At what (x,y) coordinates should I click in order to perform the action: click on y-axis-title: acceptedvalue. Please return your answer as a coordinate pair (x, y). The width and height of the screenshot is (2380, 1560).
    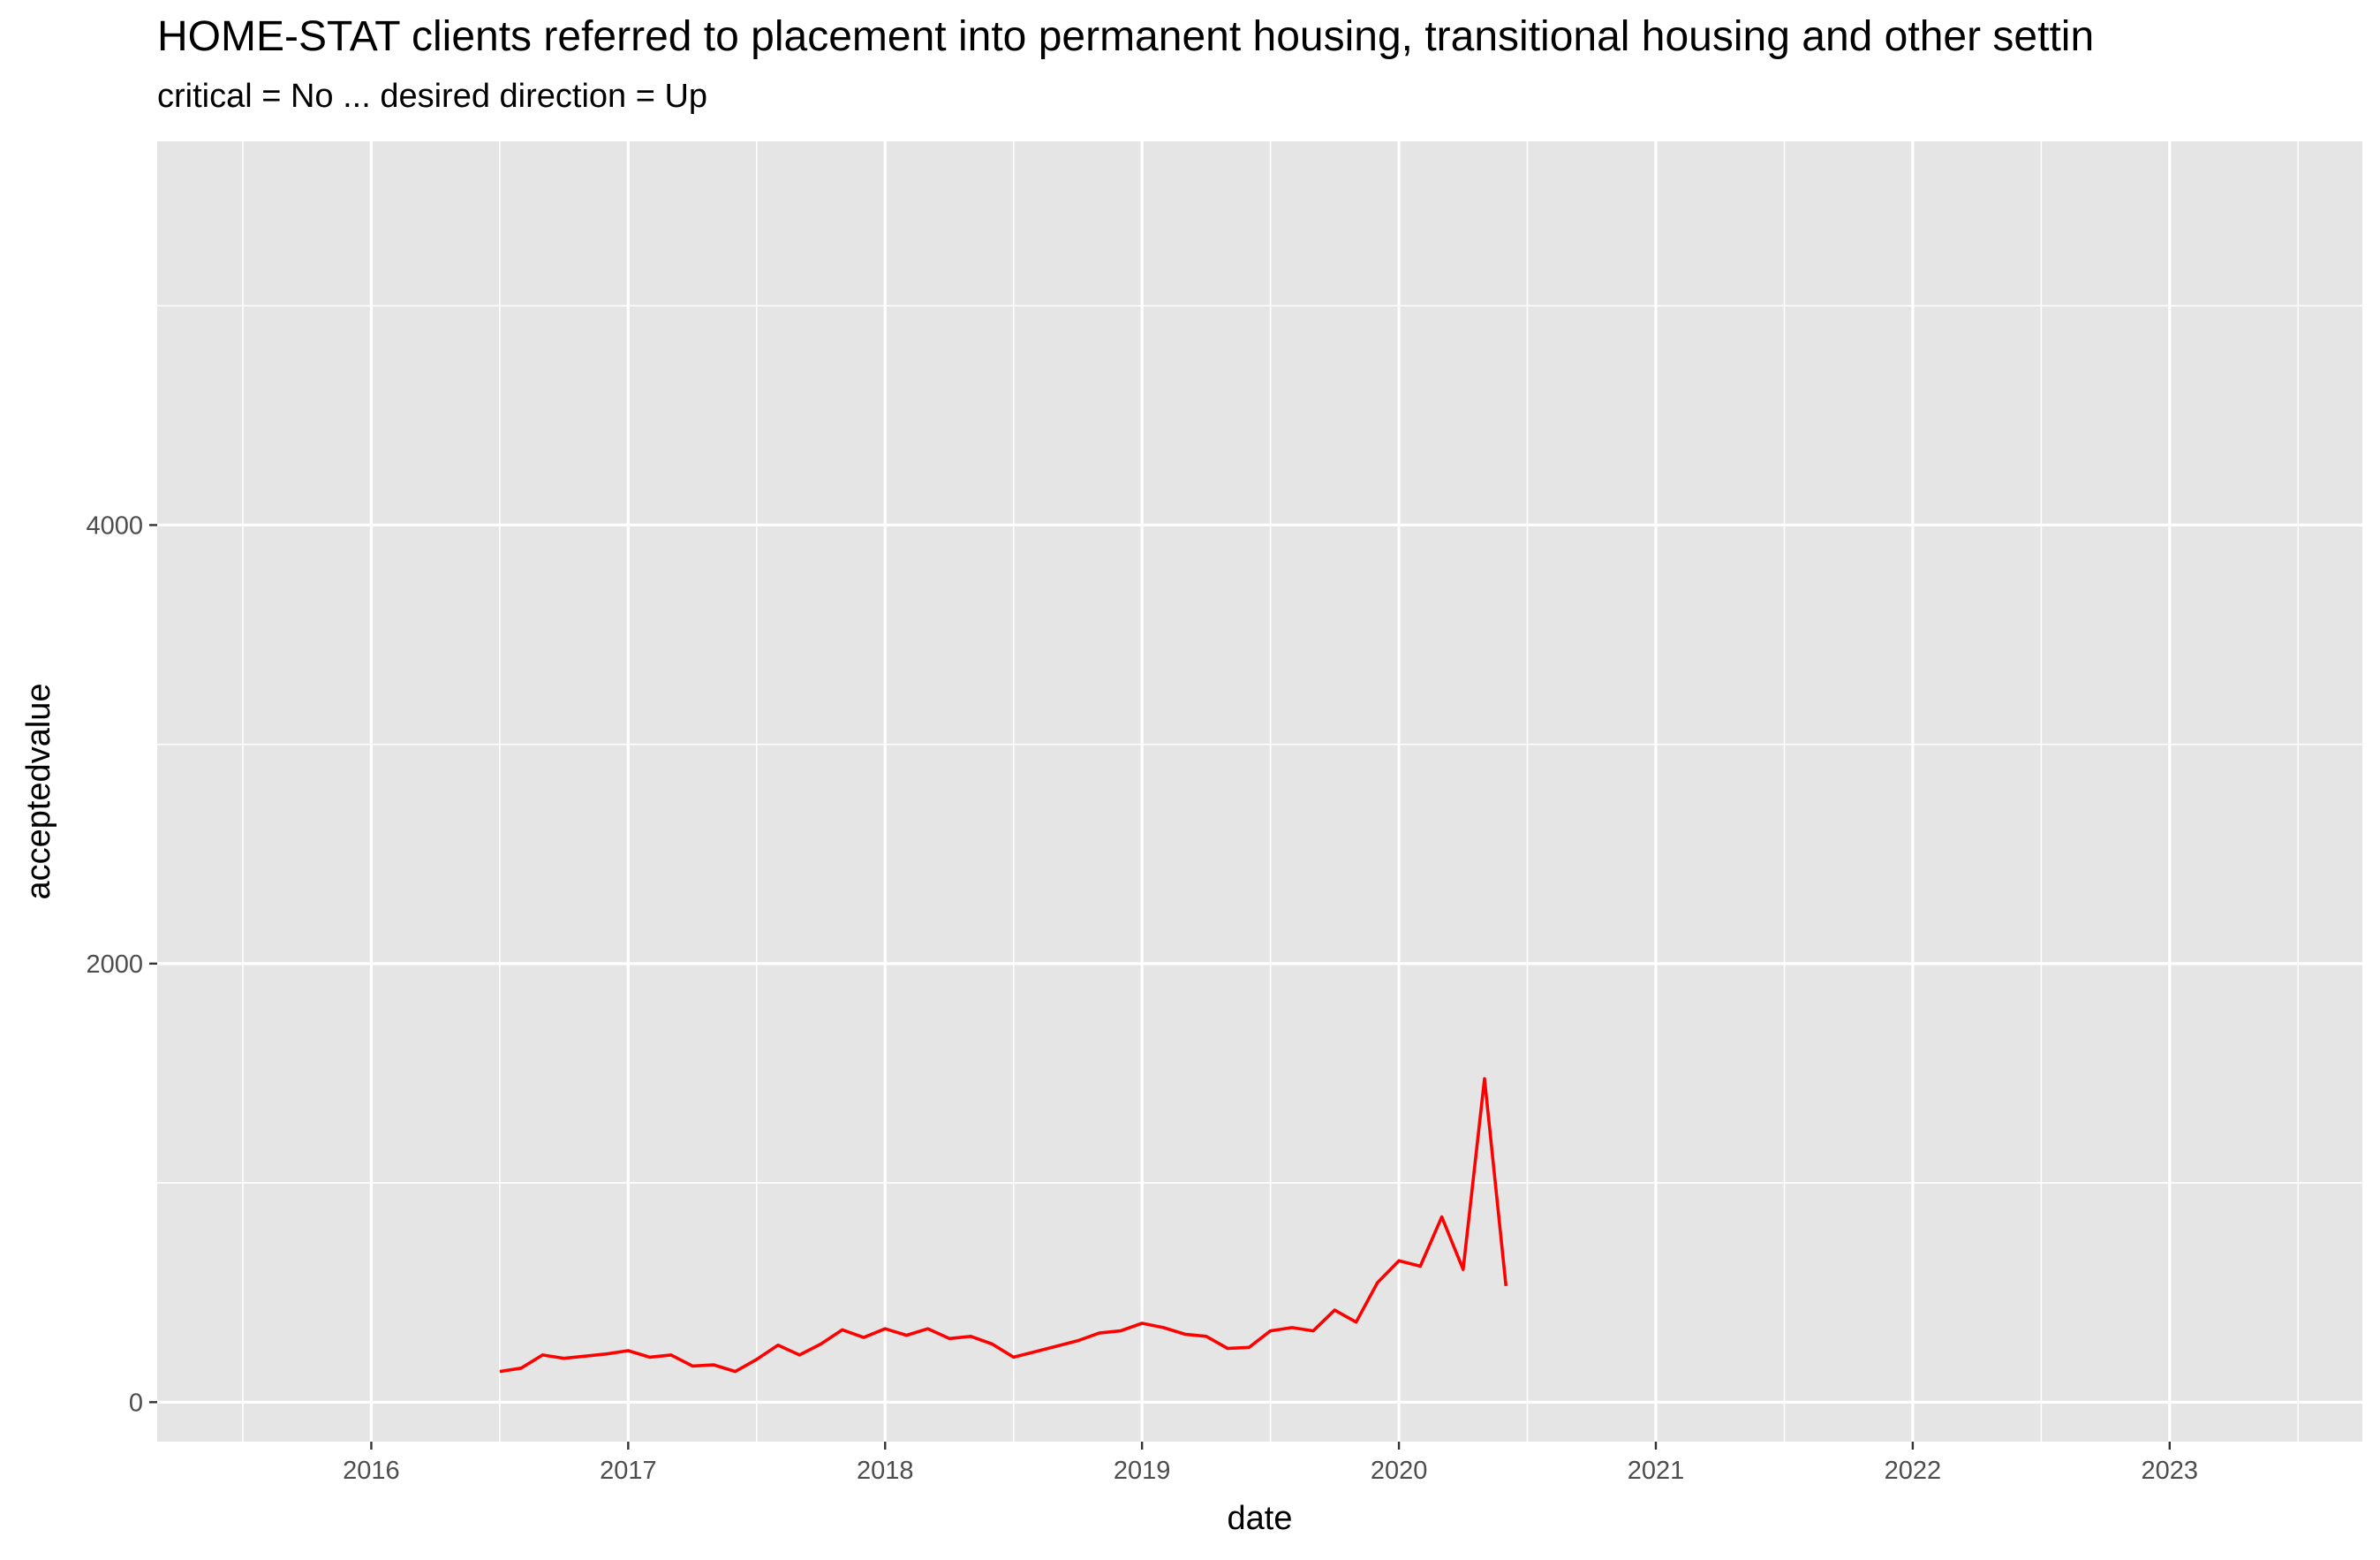
    Looking at the image, I should click on (38, 791).